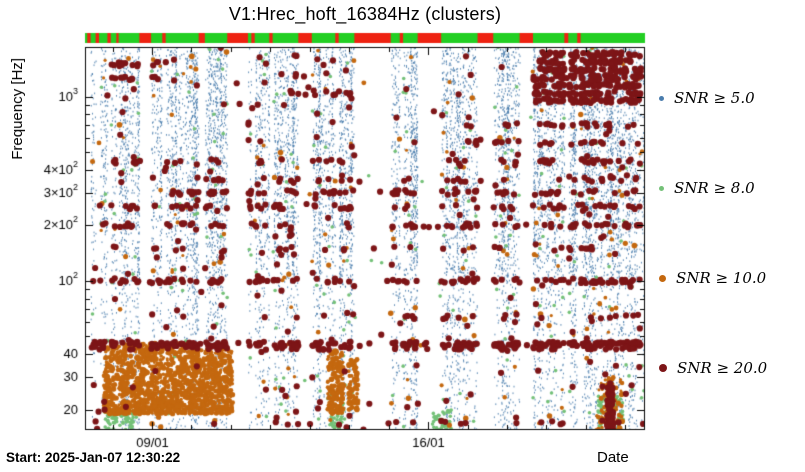  I want to click on legend-label: SNR ≥ 5.0, so click(714, 98).